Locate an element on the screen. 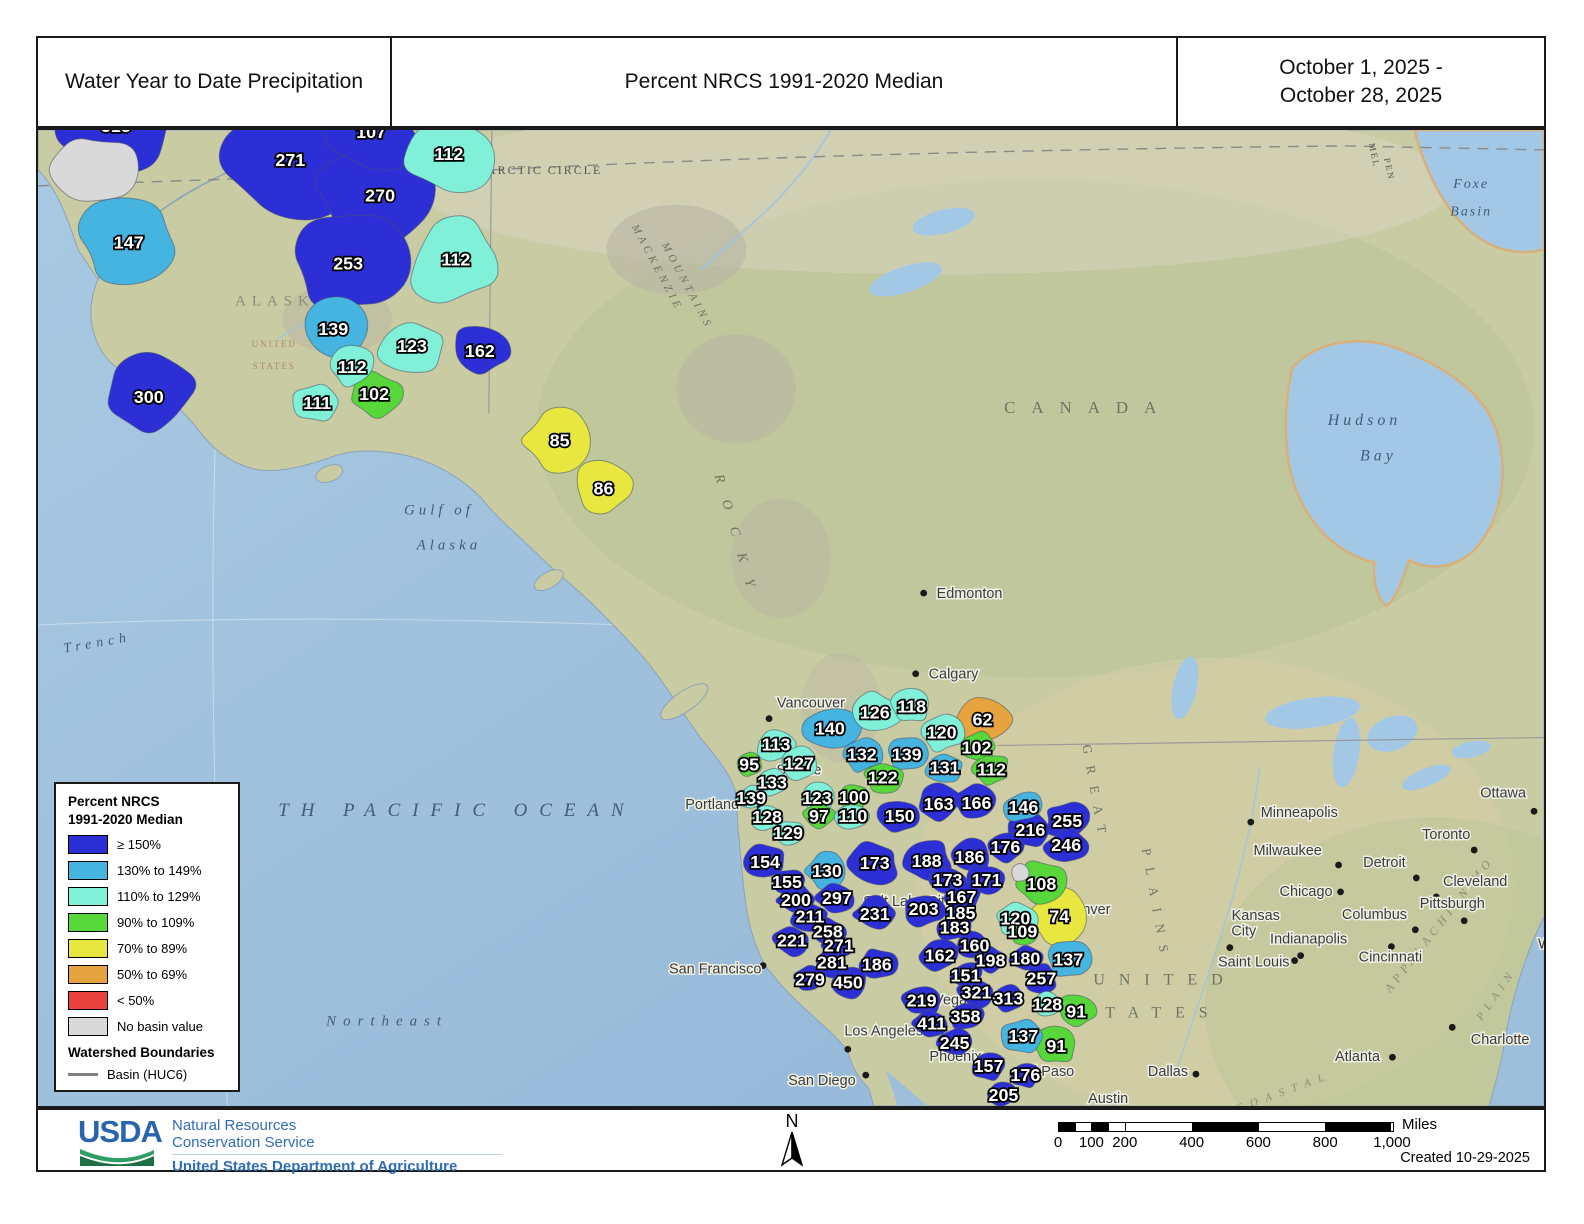 The height and width of the screenshot is (1224, 1584). city: San Diego is located at coordinates (828, 1081).